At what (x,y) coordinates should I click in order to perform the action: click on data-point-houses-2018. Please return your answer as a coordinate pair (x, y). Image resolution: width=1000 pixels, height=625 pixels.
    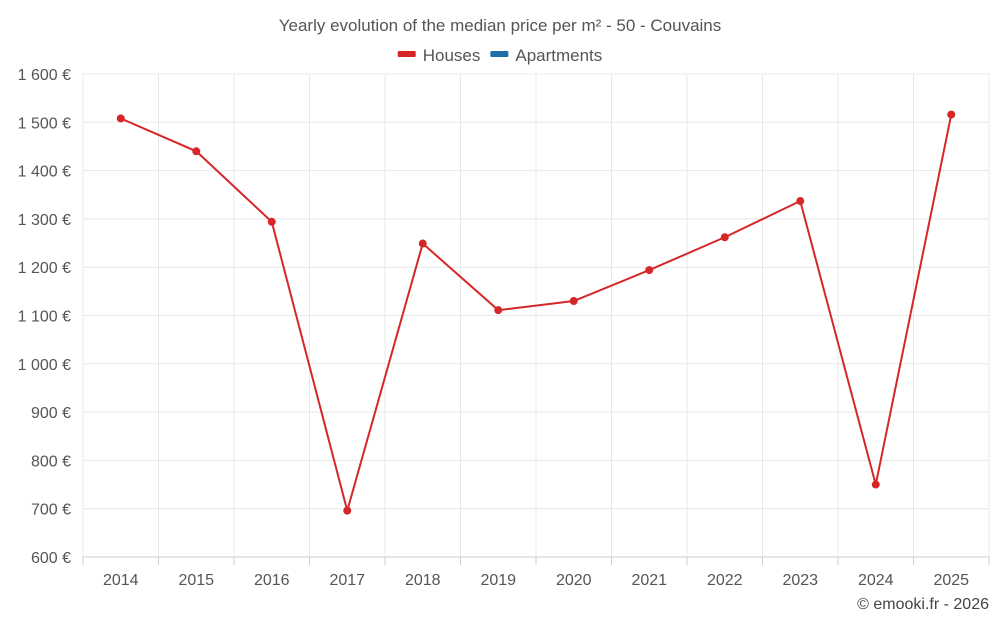
    Looking at the image, I should click on (422, 243).